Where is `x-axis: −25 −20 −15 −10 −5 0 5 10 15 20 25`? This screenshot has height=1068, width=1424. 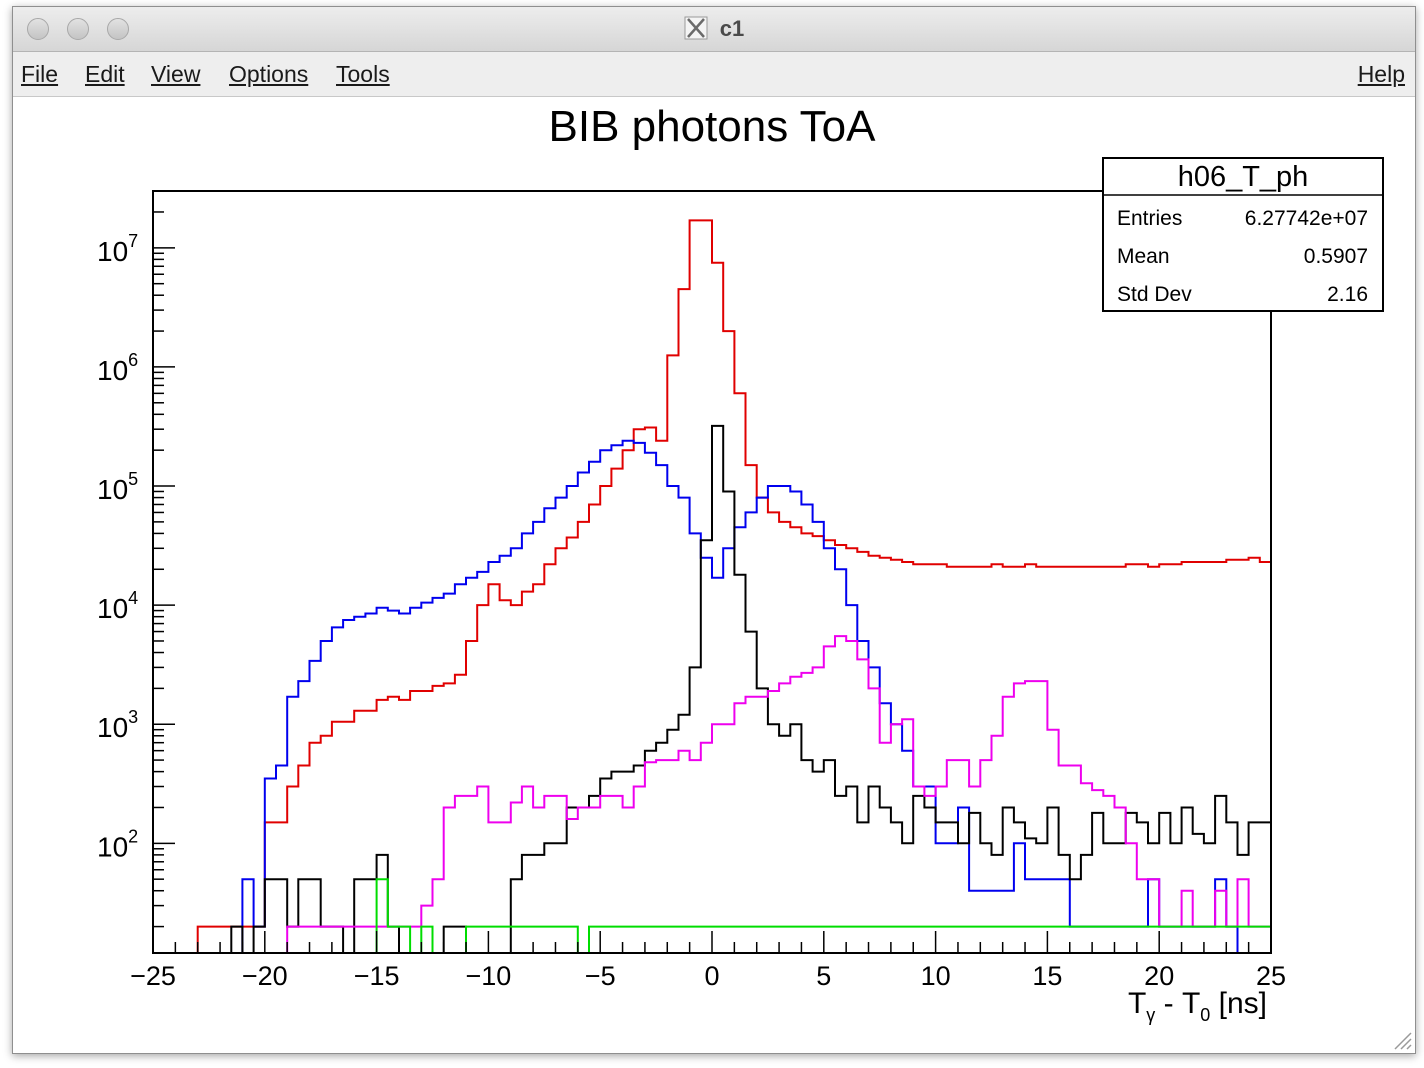 x-axis: −25 −20 −15 −10 −5 0 5 10 15 20 25 is located at coordinates (708, 961).